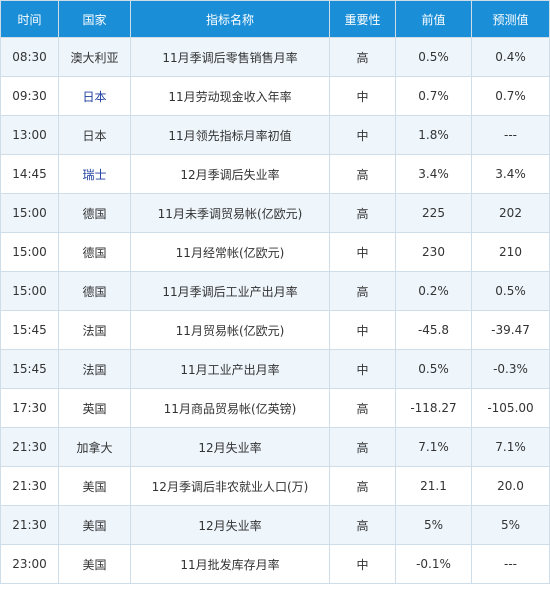  I want to click on cell-indicator: 12月季调后失业率, so click(230, 174).